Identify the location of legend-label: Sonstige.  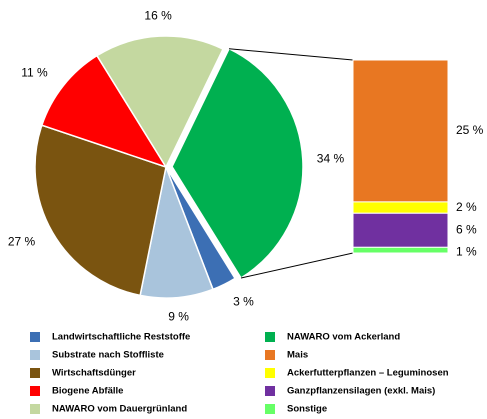
(307, 409).